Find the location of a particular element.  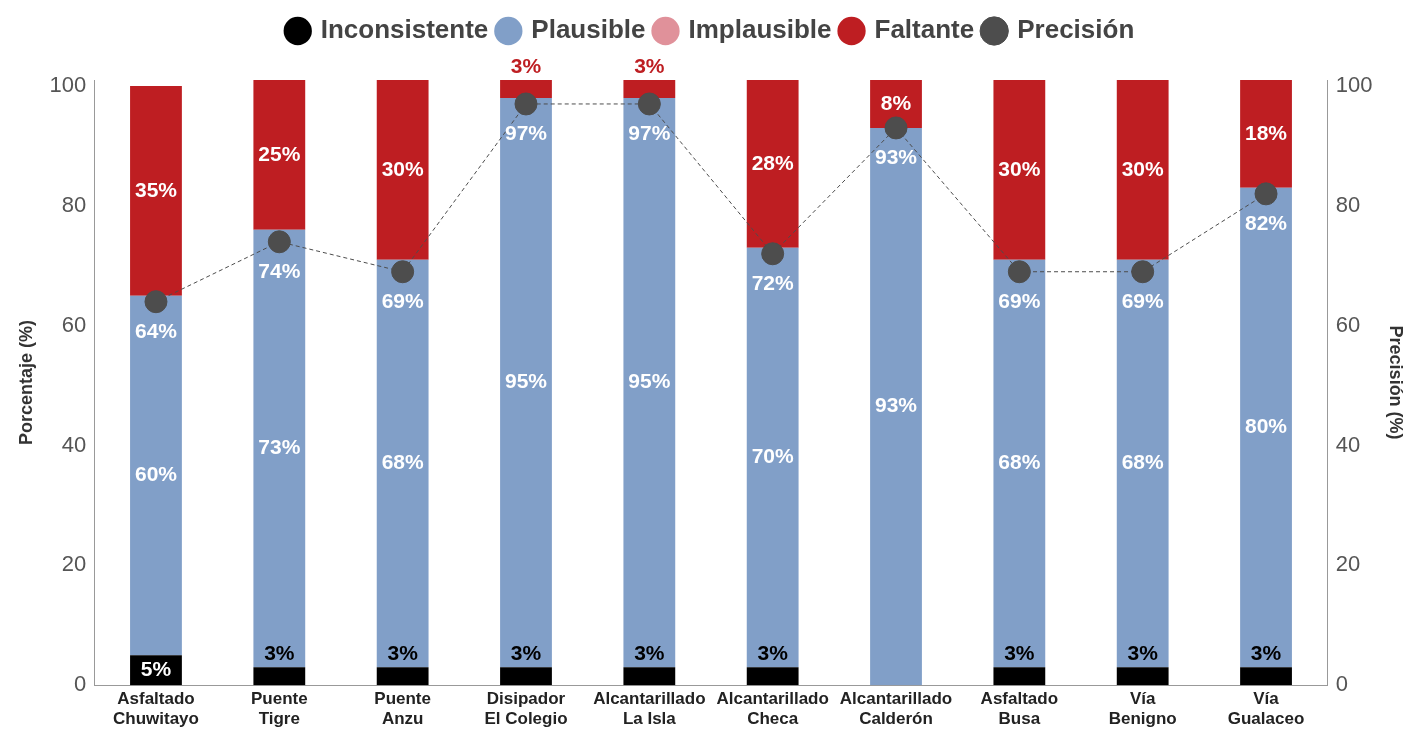

y2-tick-label: 0 is located at coordinates (1341, 684).